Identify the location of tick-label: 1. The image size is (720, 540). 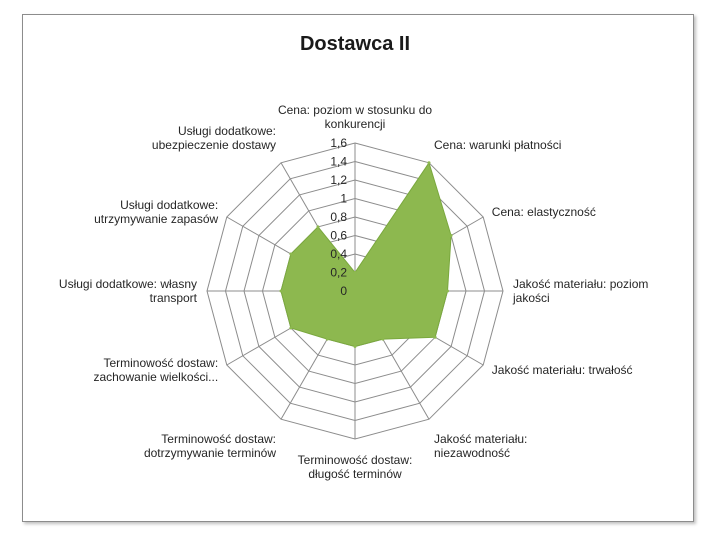
(343, 199).